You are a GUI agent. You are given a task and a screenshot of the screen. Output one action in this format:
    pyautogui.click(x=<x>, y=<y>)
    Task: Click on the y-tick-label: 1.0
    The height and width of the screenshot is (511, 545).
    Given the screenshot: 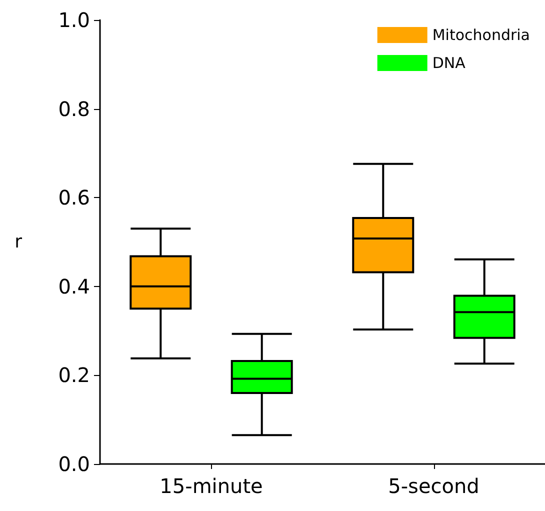 What is the action you would take?
    pyautogui.click(x=74, y=20)
    